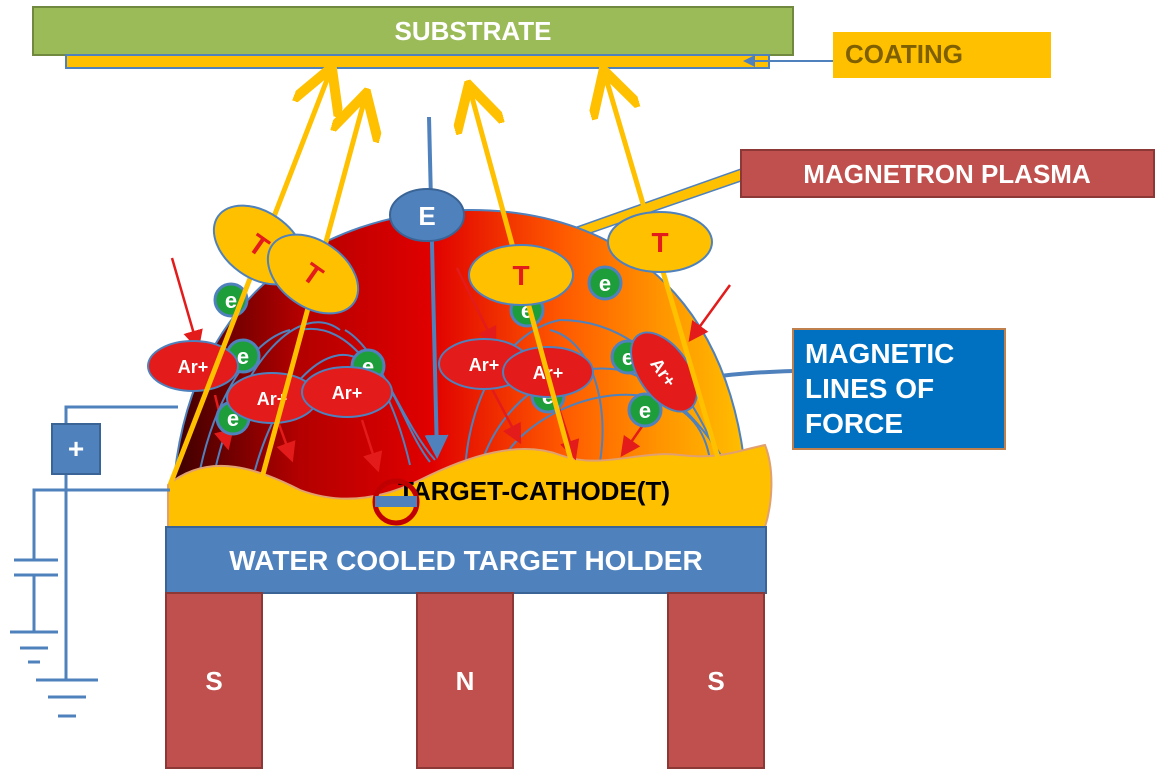 This screenshot has width=1163, height=776. Describe the element at coordinates (854, 423) in the screenshot. I see `field-label-line-3: FORCE` at that location.